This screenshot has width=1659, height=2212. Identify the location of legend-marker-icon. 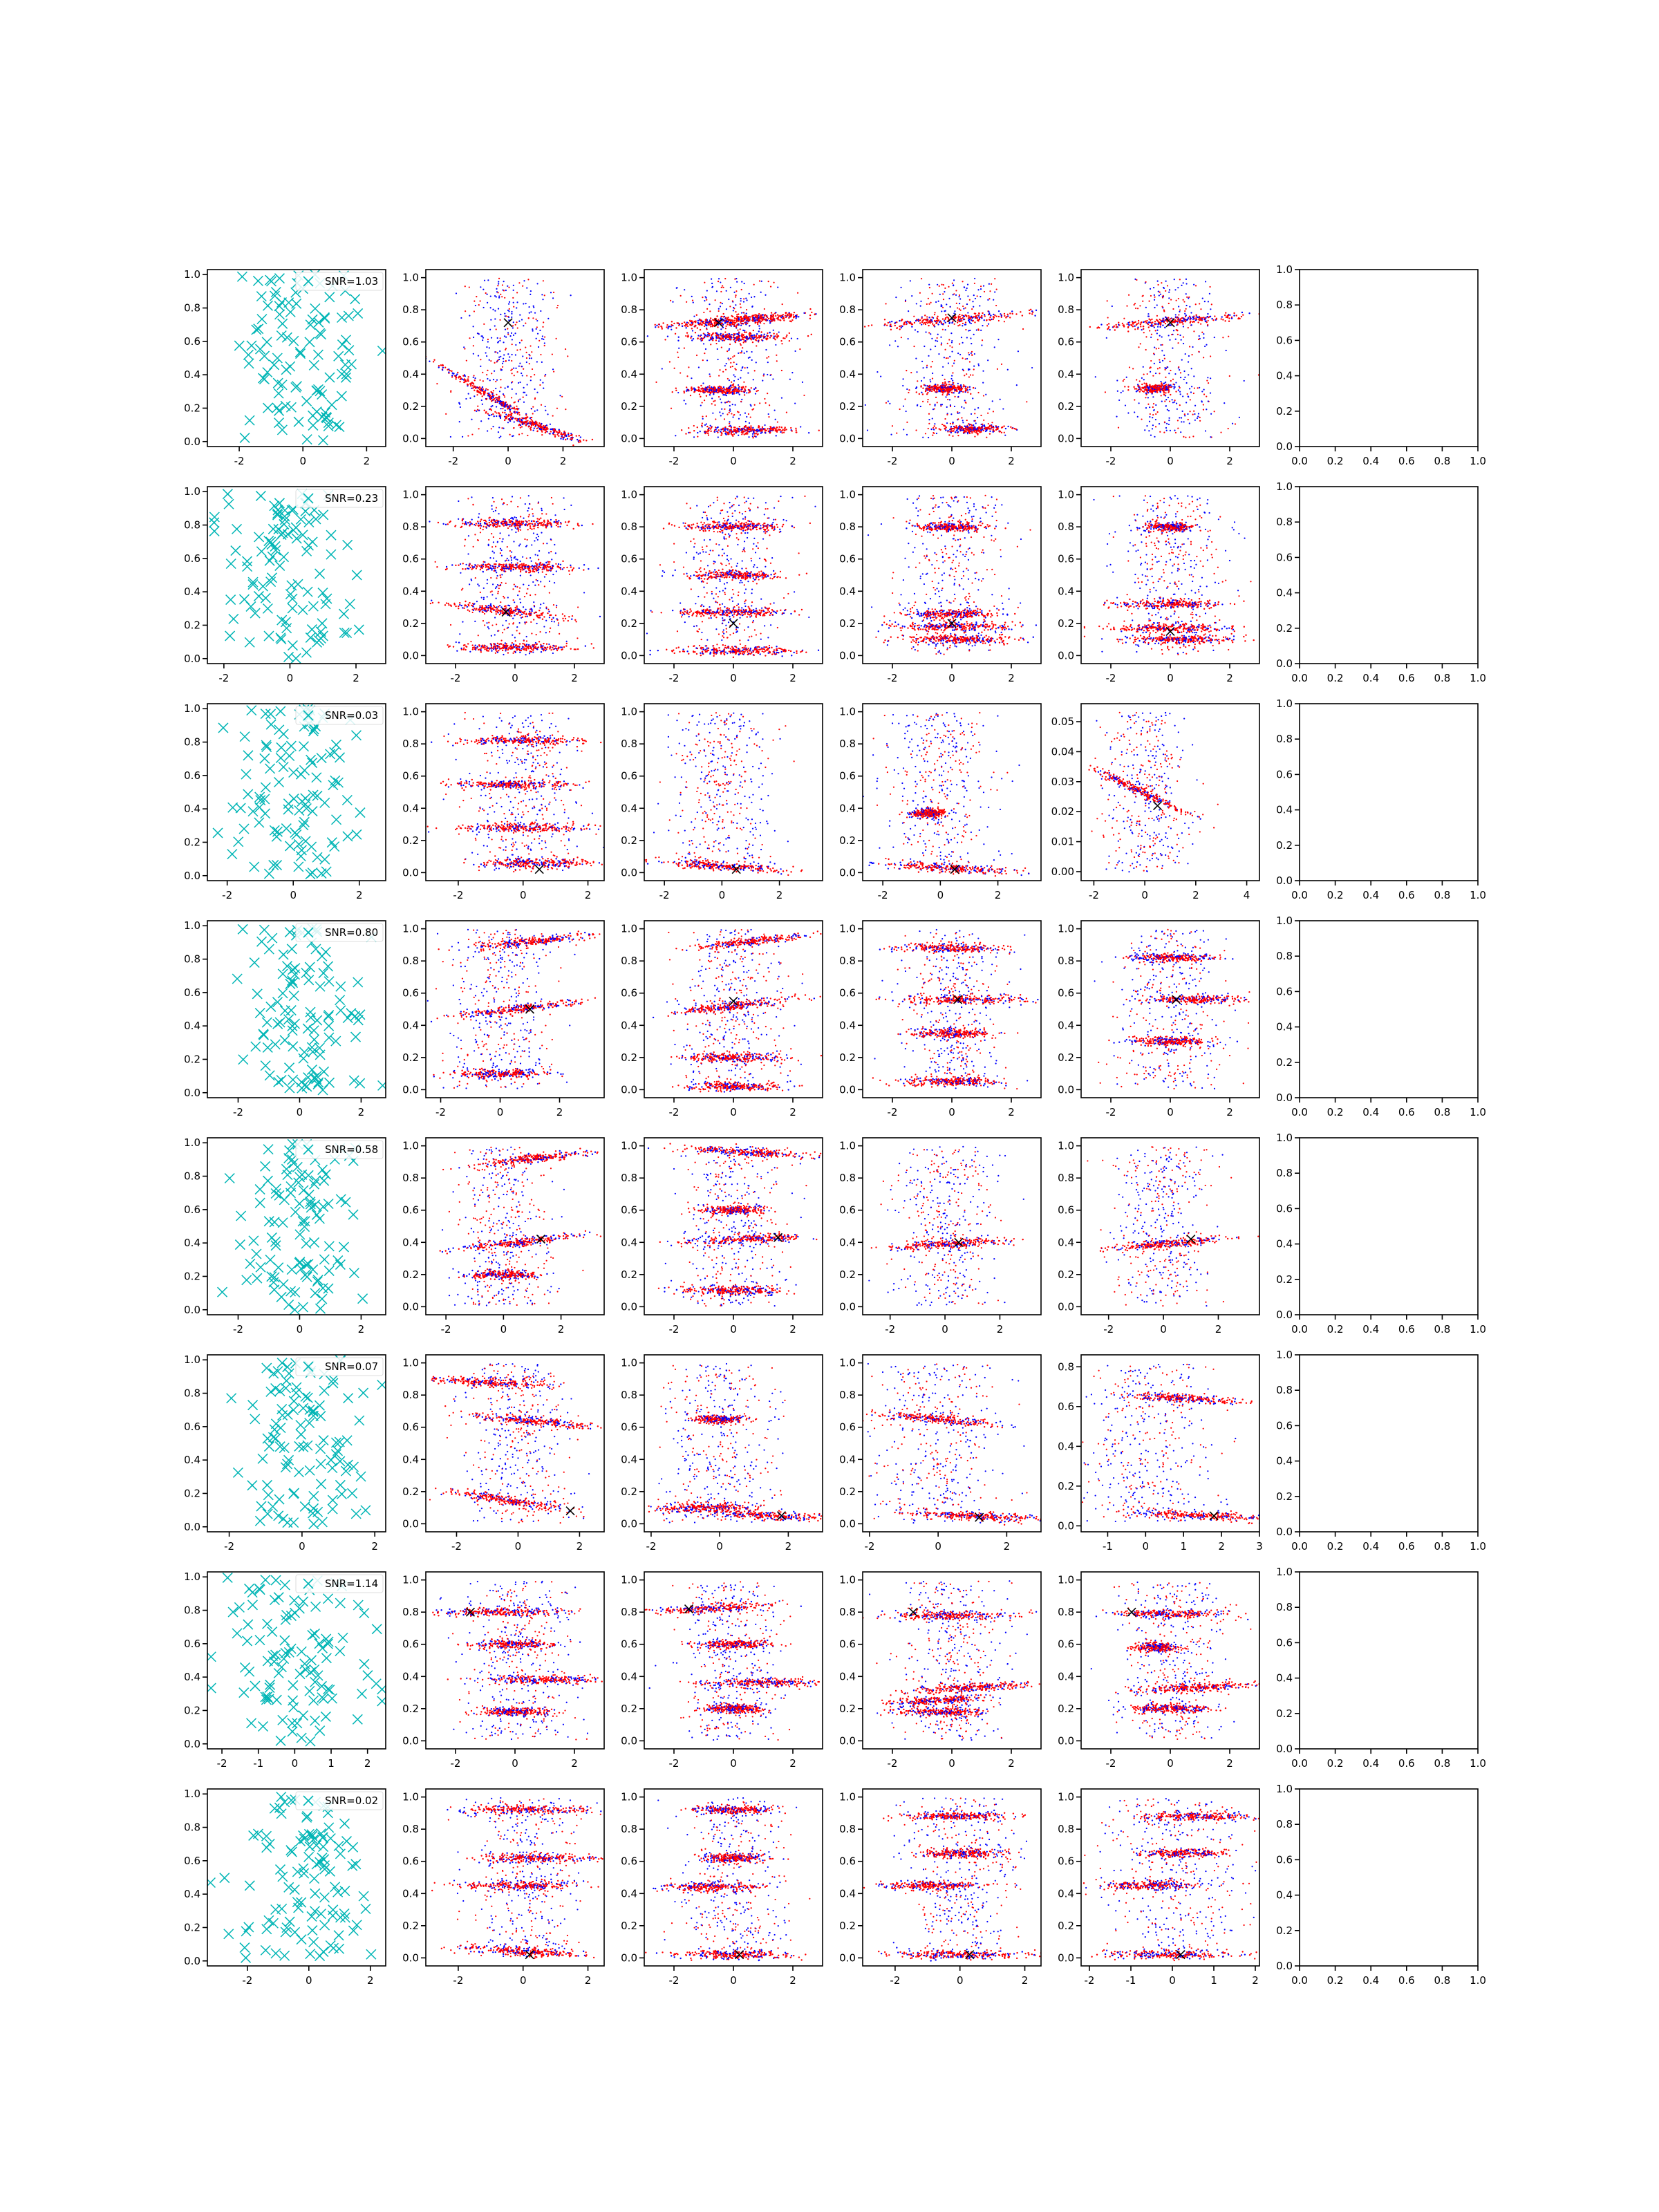
(308, 281).